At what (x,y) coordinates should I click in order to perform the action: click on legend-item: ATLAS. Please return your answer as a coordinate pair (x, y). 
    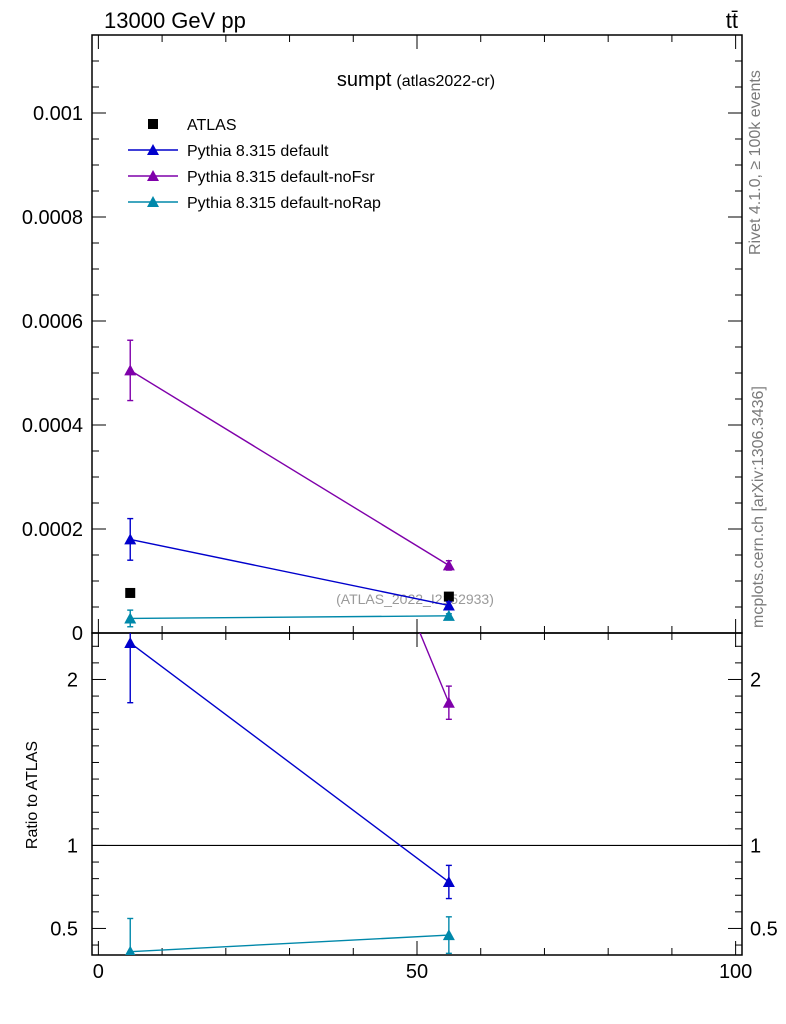
    Looking at the image, I should click on (192, 125).